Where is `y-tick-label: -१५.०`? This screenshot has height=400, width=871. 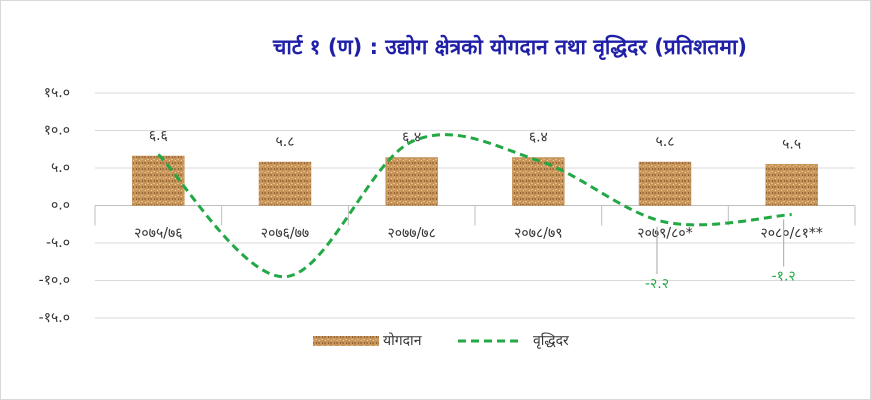
y-tick-label: -१५.० is located at coordinates (54, 318).